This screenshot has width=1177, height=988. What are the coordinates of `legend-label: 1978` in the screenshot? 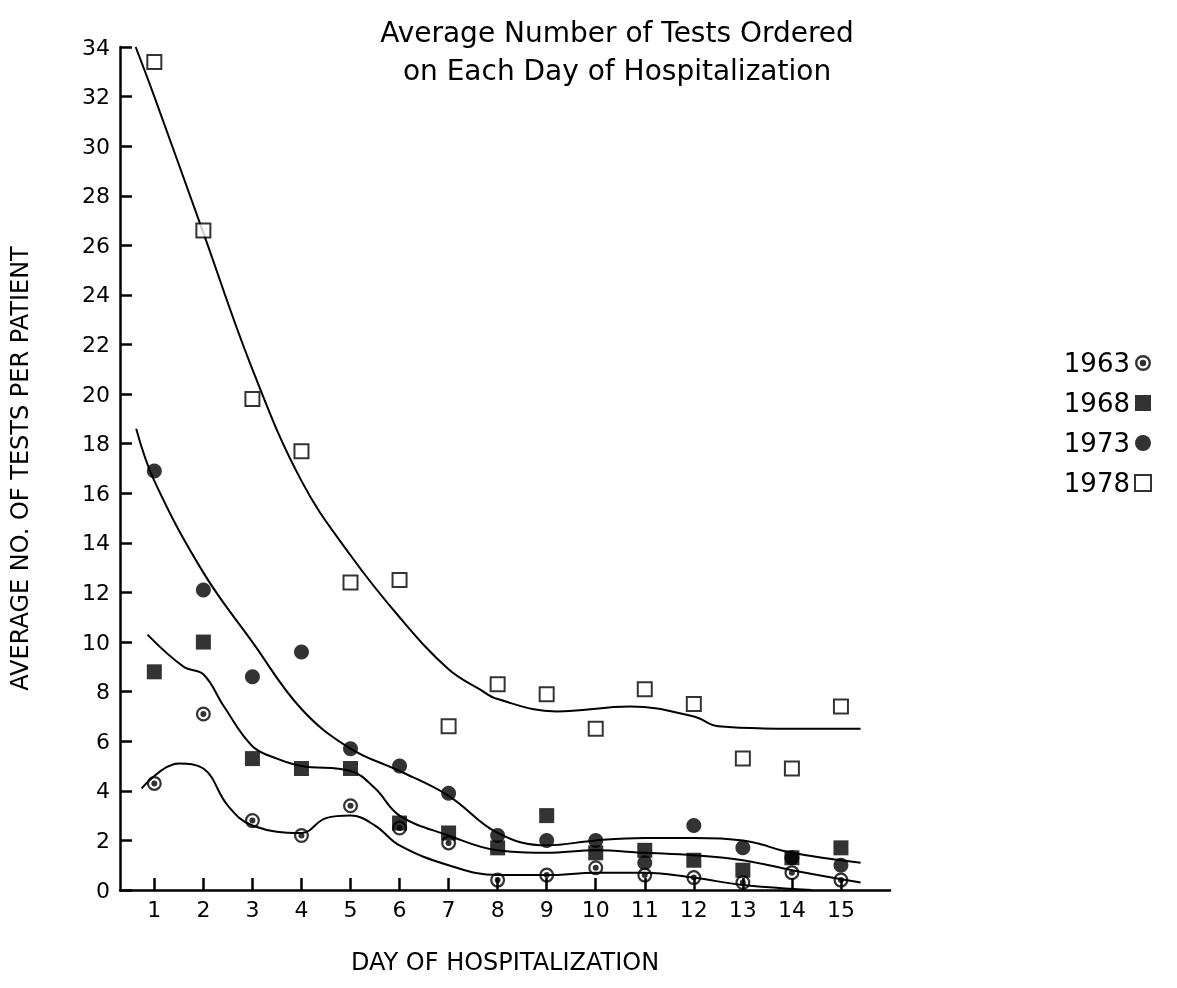 It's located at (1096, 483).